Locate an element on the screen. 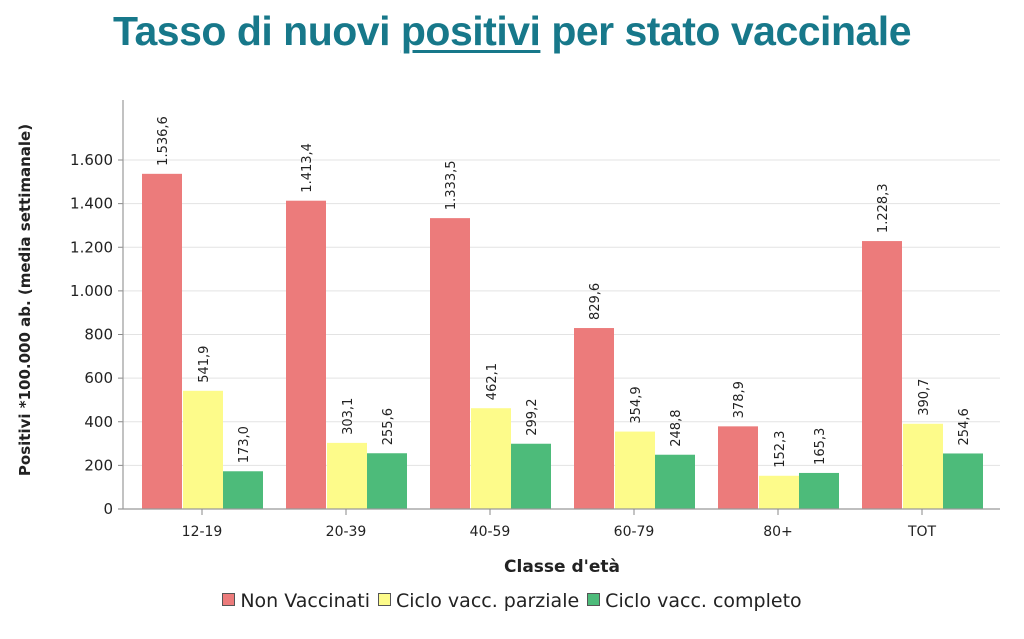 This screenshot has height=639, width=1024. title-text: Tasso di nuovi is located at coordinates (257, 31).